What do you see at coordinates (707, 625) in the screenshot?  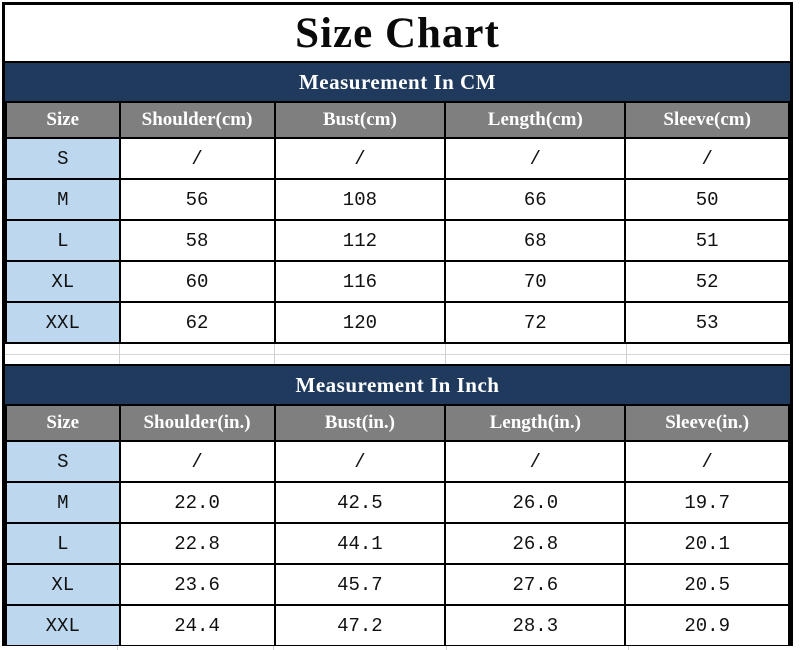 I see `value-cell: 20.9` at bounding box center [707, 625].